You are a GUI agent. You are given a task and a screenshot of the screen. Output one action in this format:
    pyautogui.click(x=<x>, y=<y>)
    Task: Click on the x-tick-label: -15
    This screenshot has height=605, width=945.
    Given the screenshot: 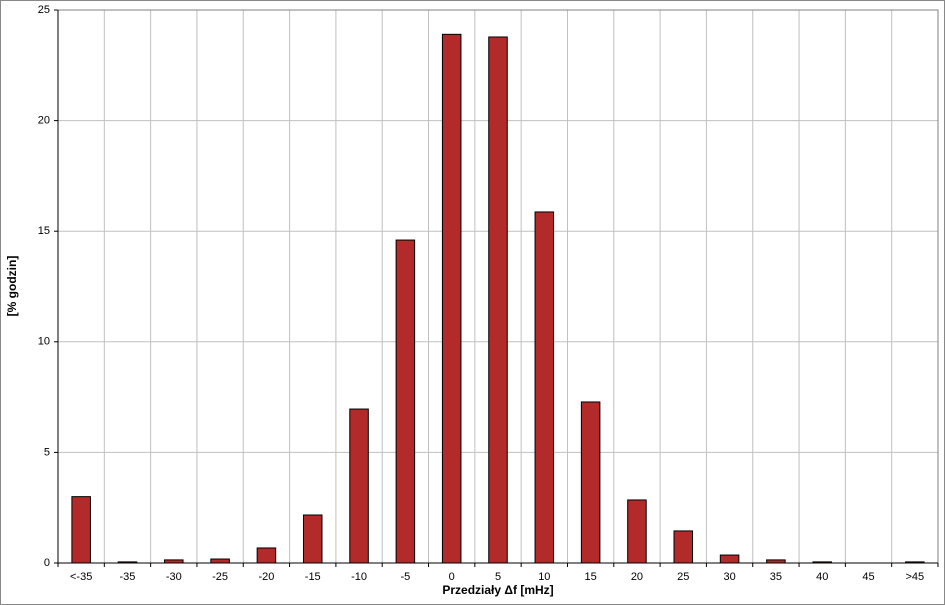 What is the action you would take?
    pyautogui.click(x=313, y=577)
    